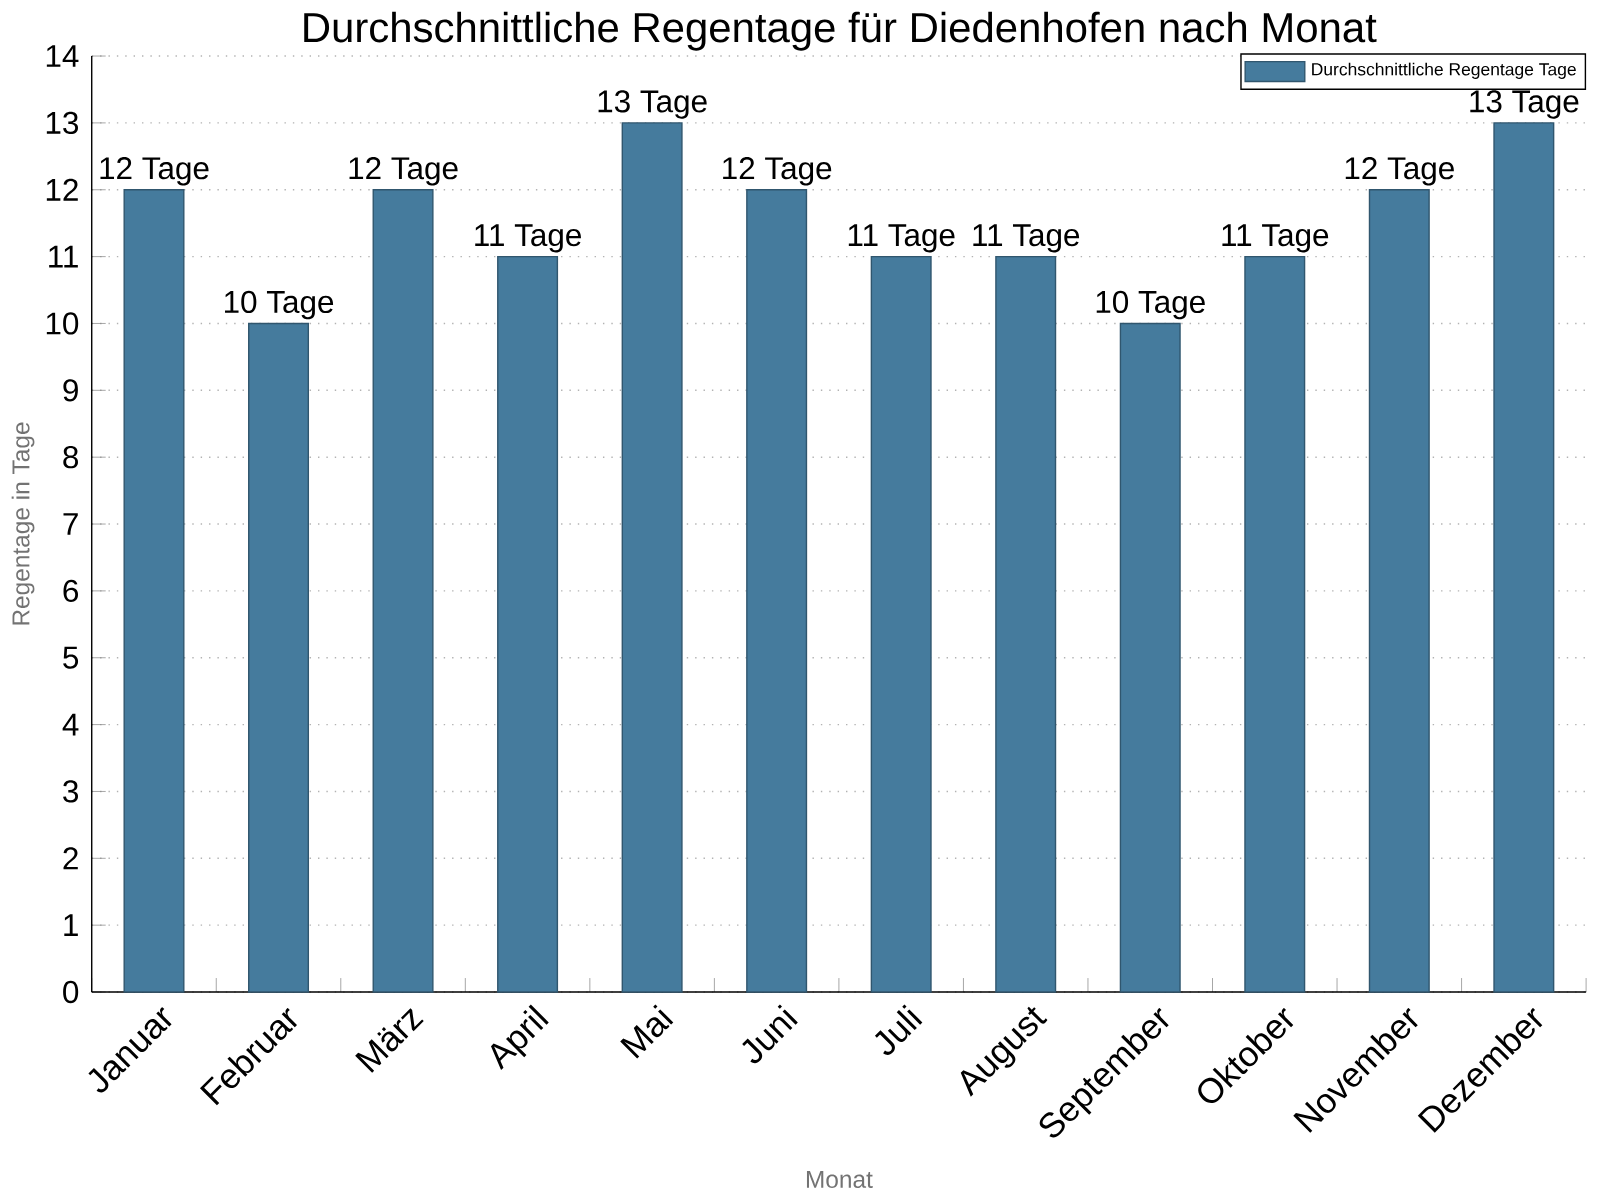 The width and height of the screenshot is (1600, 1200). What do you see at coordinates (62, 56) in the screenshot?
I see `y-tick-label: 14` at bounding box center [62, 56].